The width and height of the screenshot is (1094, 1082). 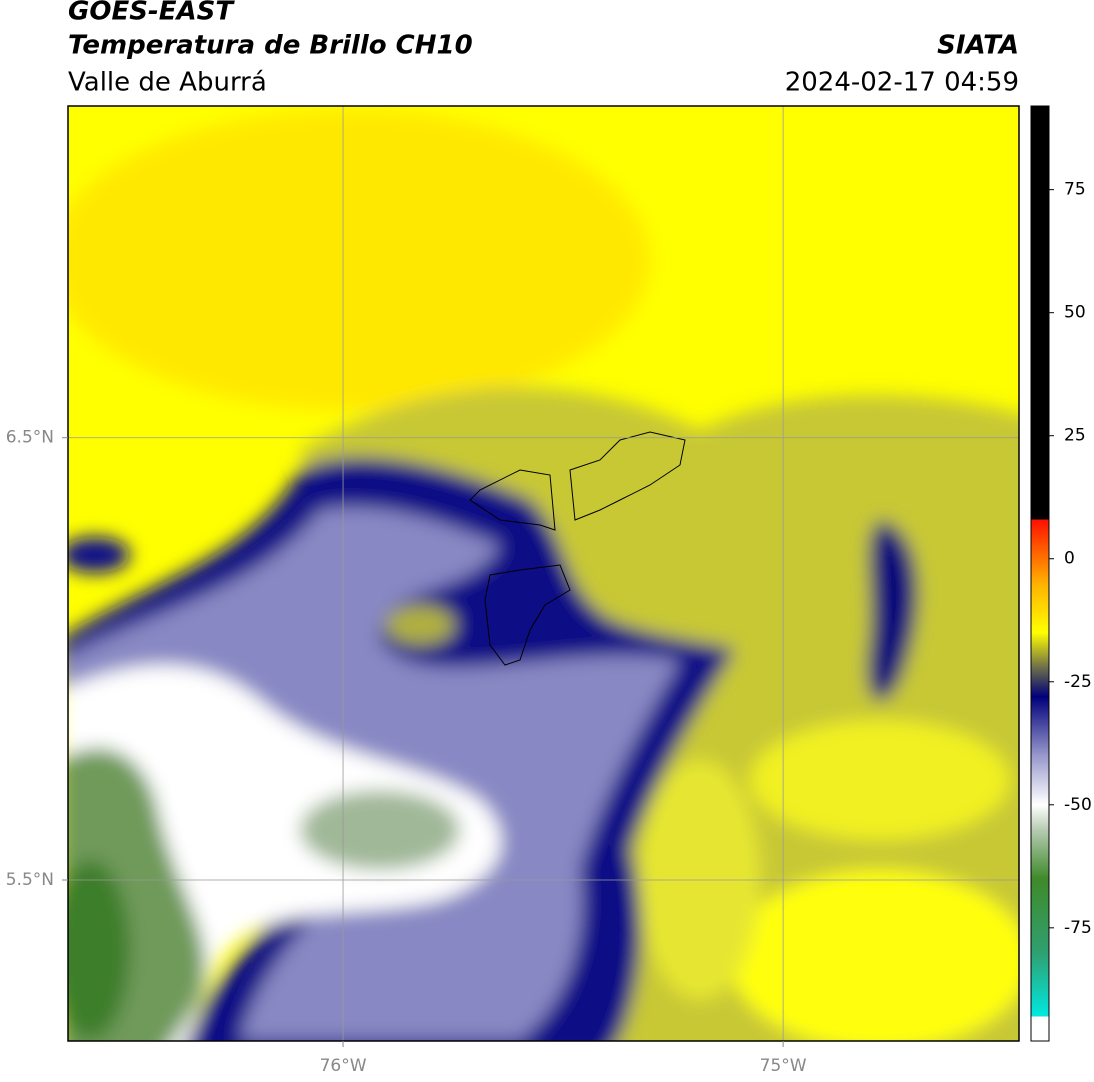 What do you see at coordinates (1078, 928) in the screenshot?
I see `colorbar-tick-label: -75` at bounding box center [1078, 928].